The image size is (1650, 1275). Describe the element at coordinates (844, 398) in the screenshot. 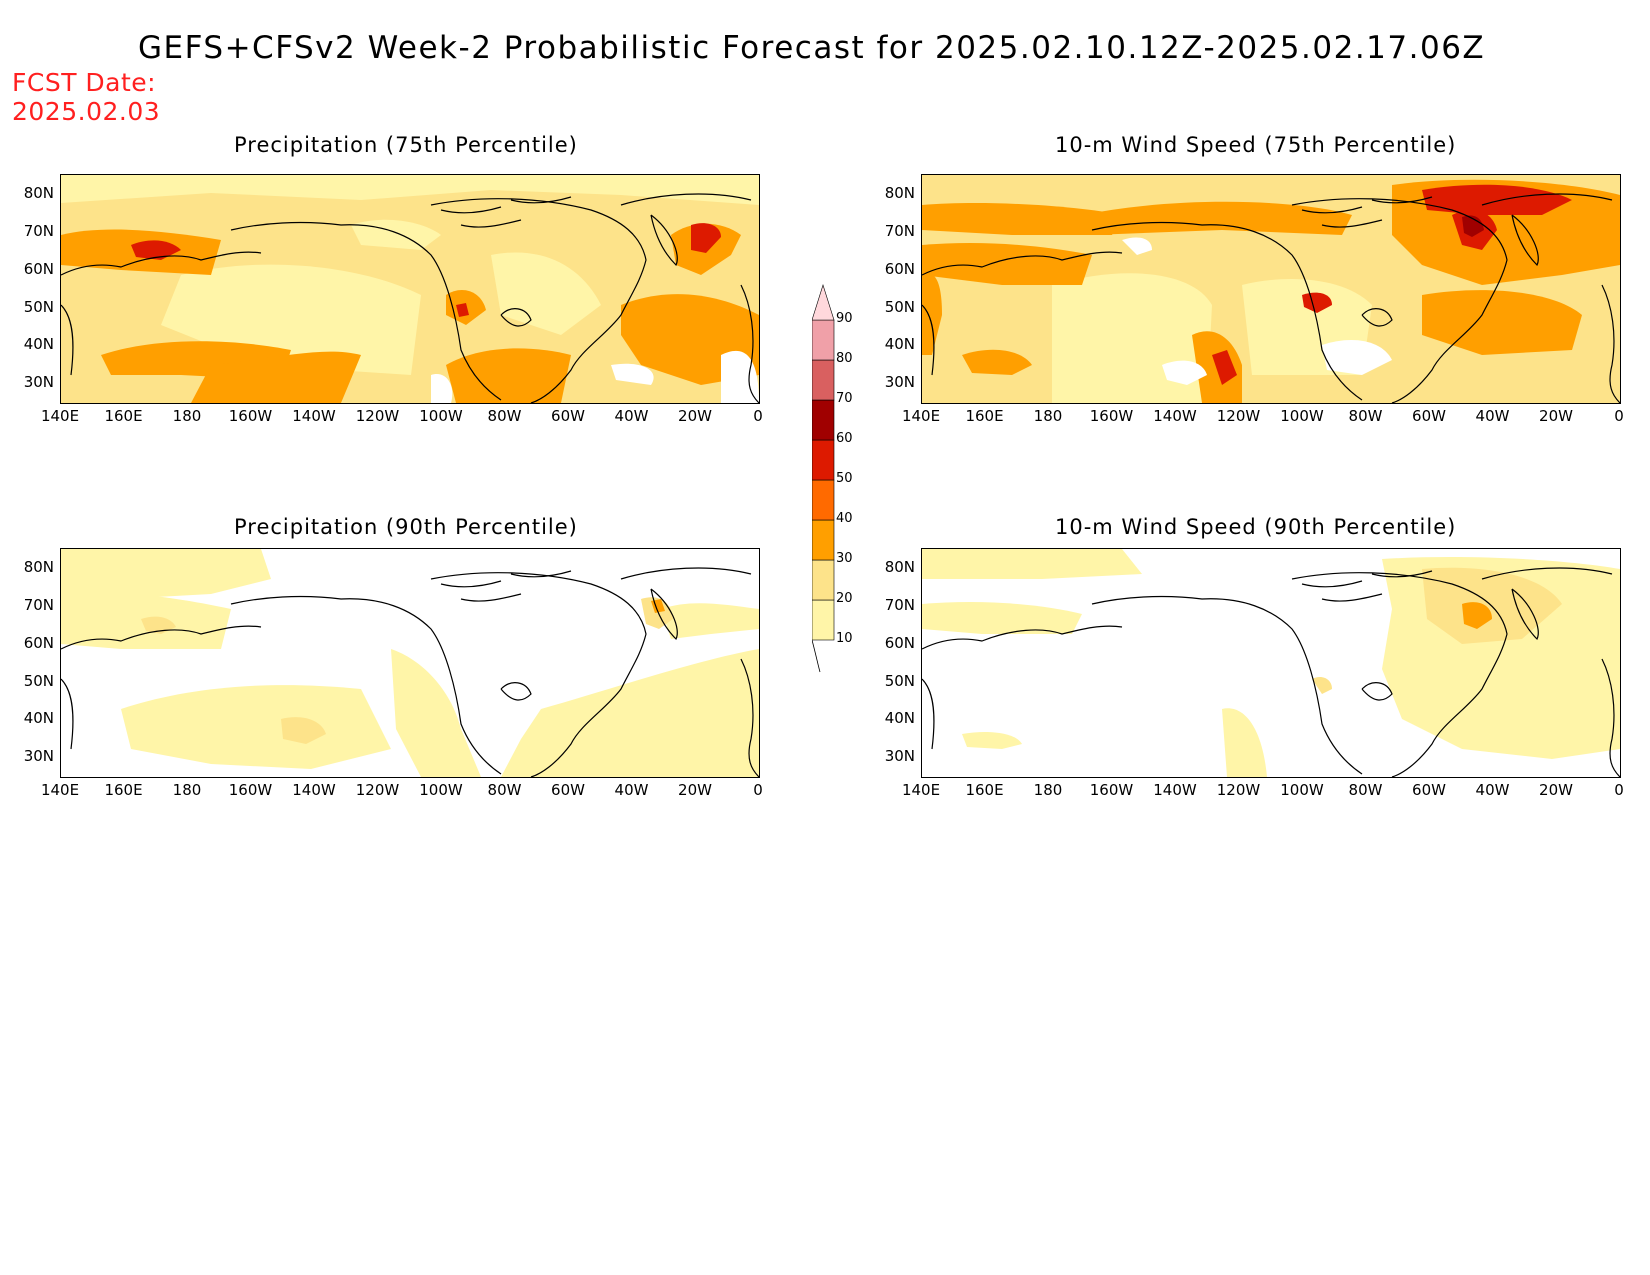

I see `colorbar-label: 70` at that location.